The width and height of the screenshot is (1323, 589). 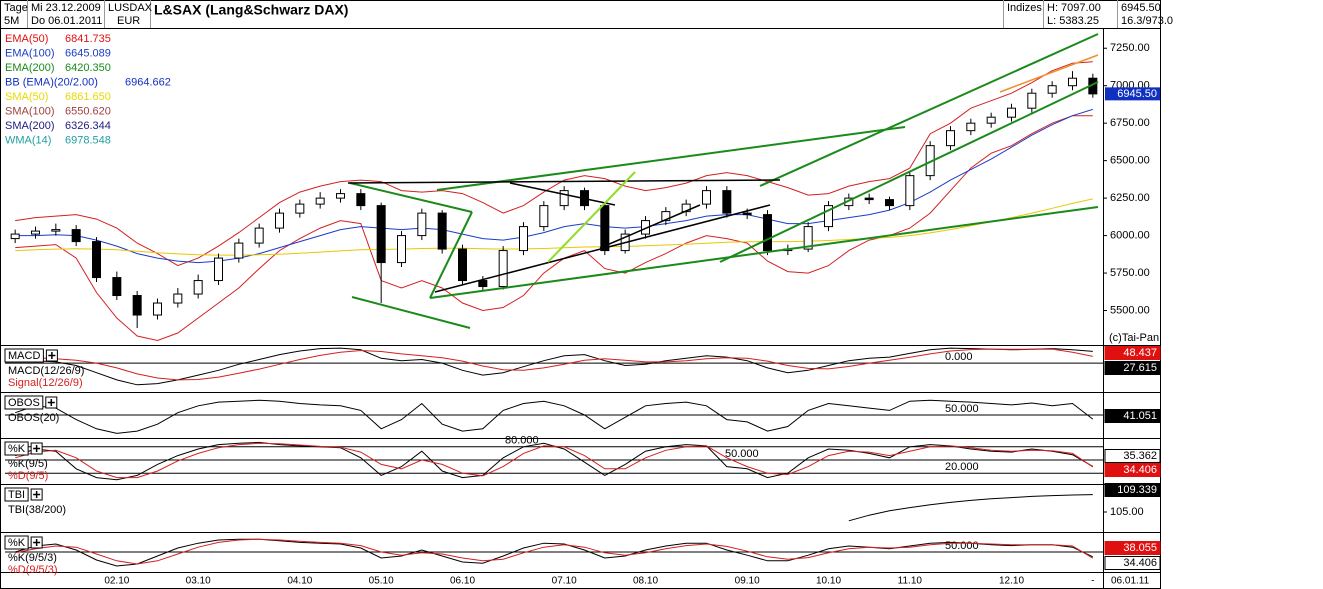 What do you see at coordinates (30, 126) in the screenshot?
I see `legend-name: SMA(200)` at bounding box center [30, 126].